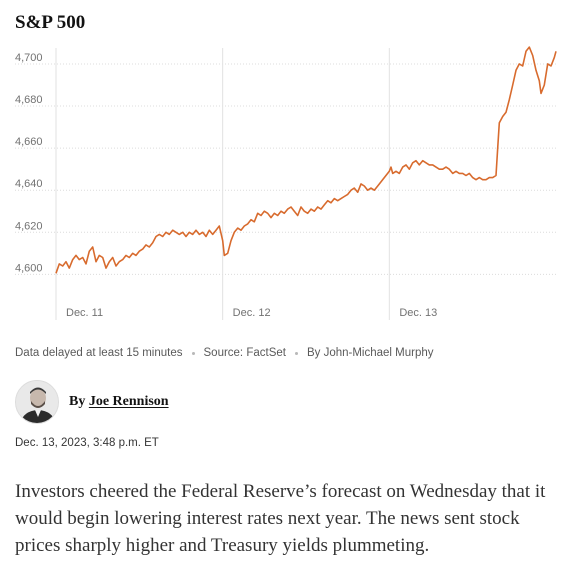 The width and height of the screenshot is (572, 563). I want to click on byline: By Joe Rennison, so click(92, 402).